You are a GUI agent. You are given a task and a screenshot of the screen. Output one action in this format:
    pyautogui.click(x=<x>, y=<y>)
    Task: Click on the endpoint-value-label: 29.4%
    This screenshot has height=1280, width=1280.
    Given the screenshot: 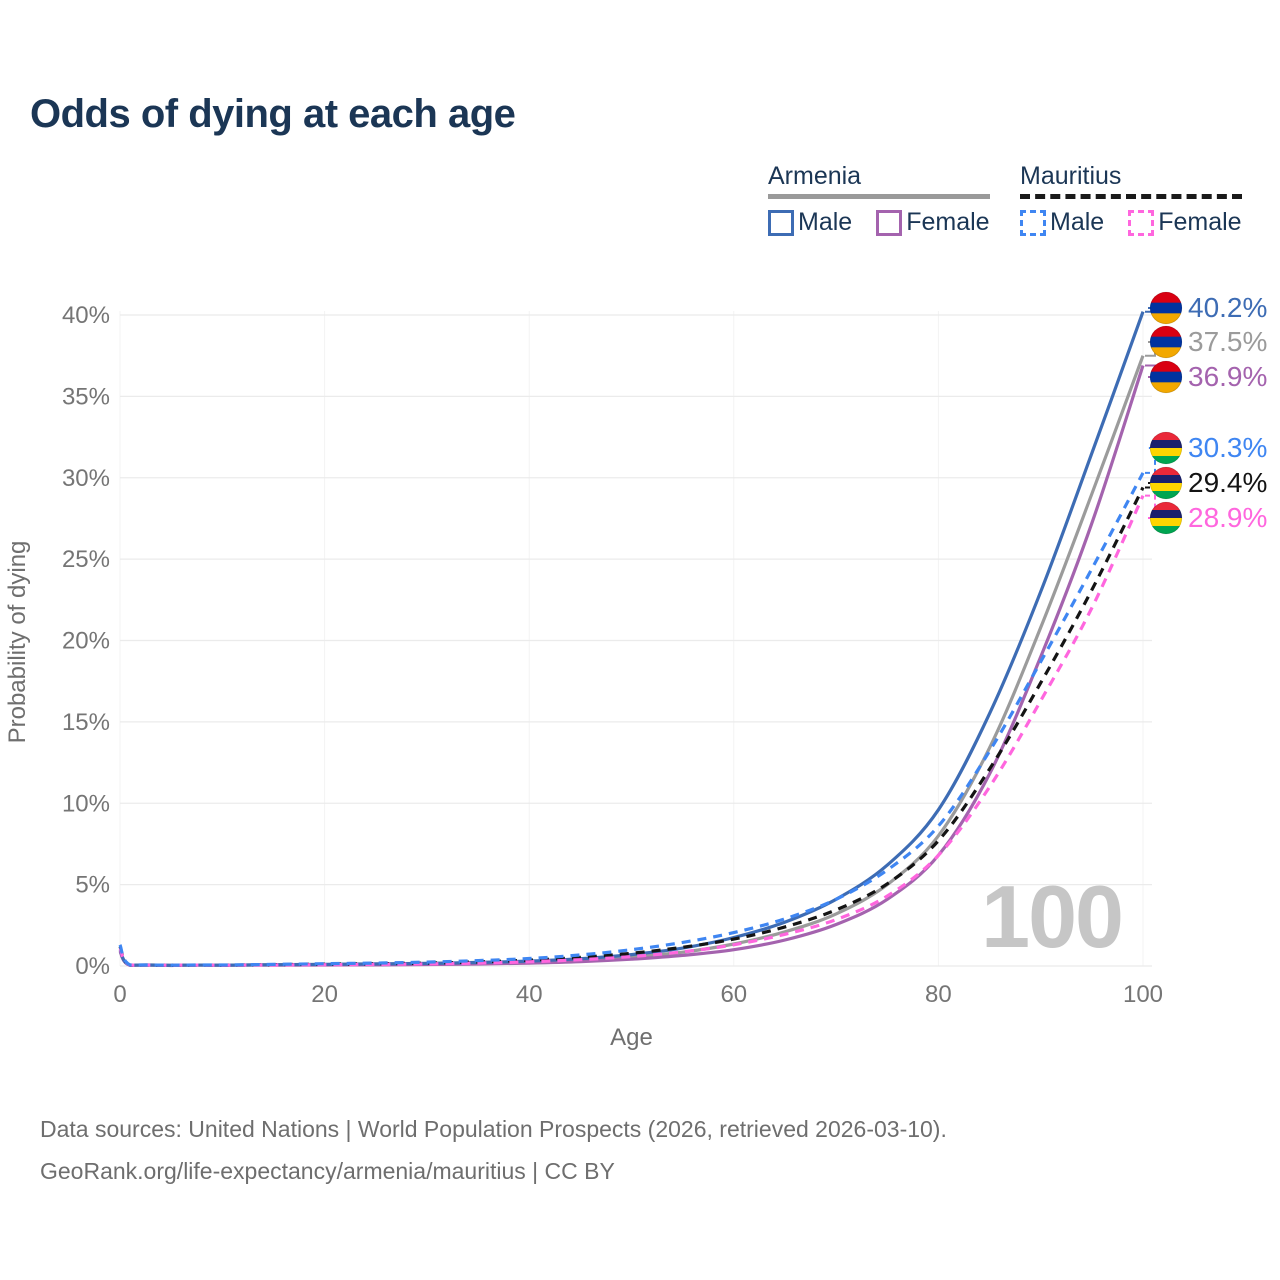 What is the action you would take?
    pyautogui.click(x=1227, y=482)
    